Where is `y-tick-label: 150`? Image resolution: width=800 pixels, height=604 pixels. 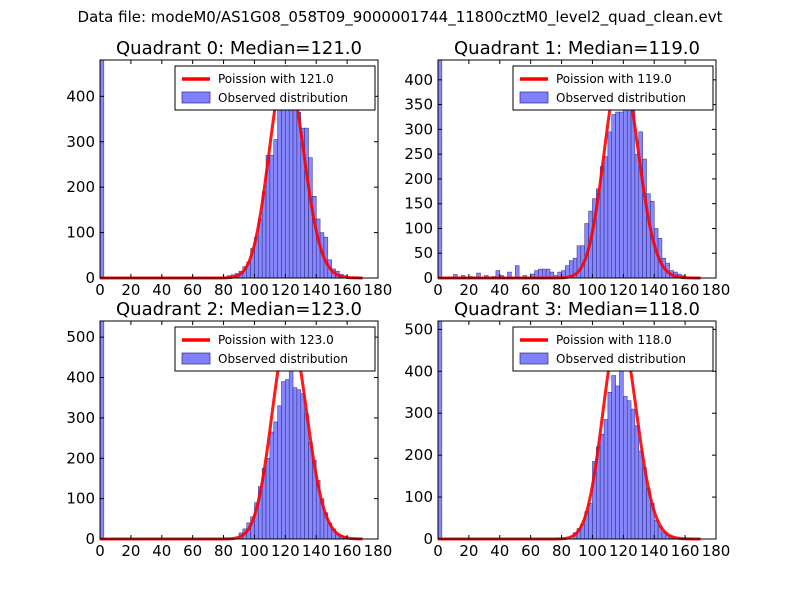 y-tick-label: 150 is located at coordinates (418, 204).